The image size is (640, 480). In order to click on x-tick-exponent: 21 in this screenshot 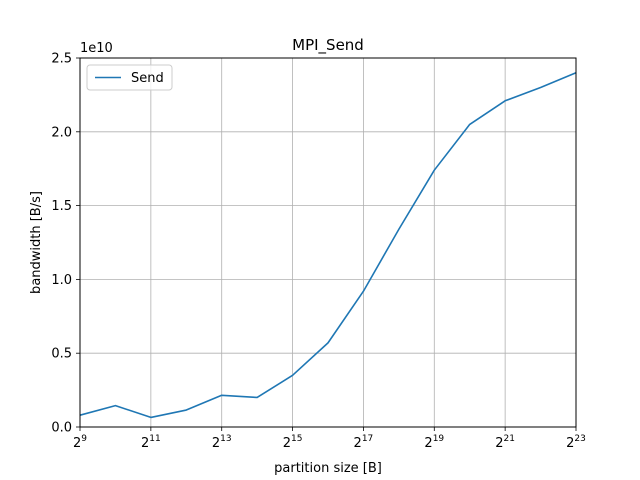, I will do `click(509, 439)`.